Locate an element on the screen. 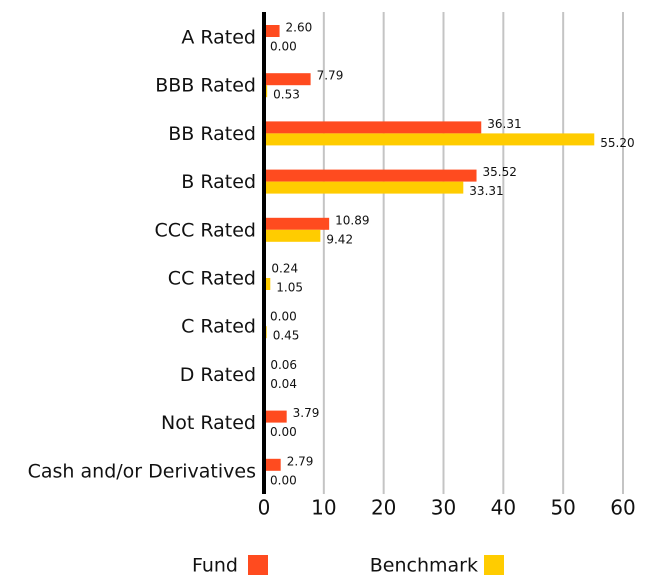  x-tick-label: 60 is located at coordinates (622, 508).